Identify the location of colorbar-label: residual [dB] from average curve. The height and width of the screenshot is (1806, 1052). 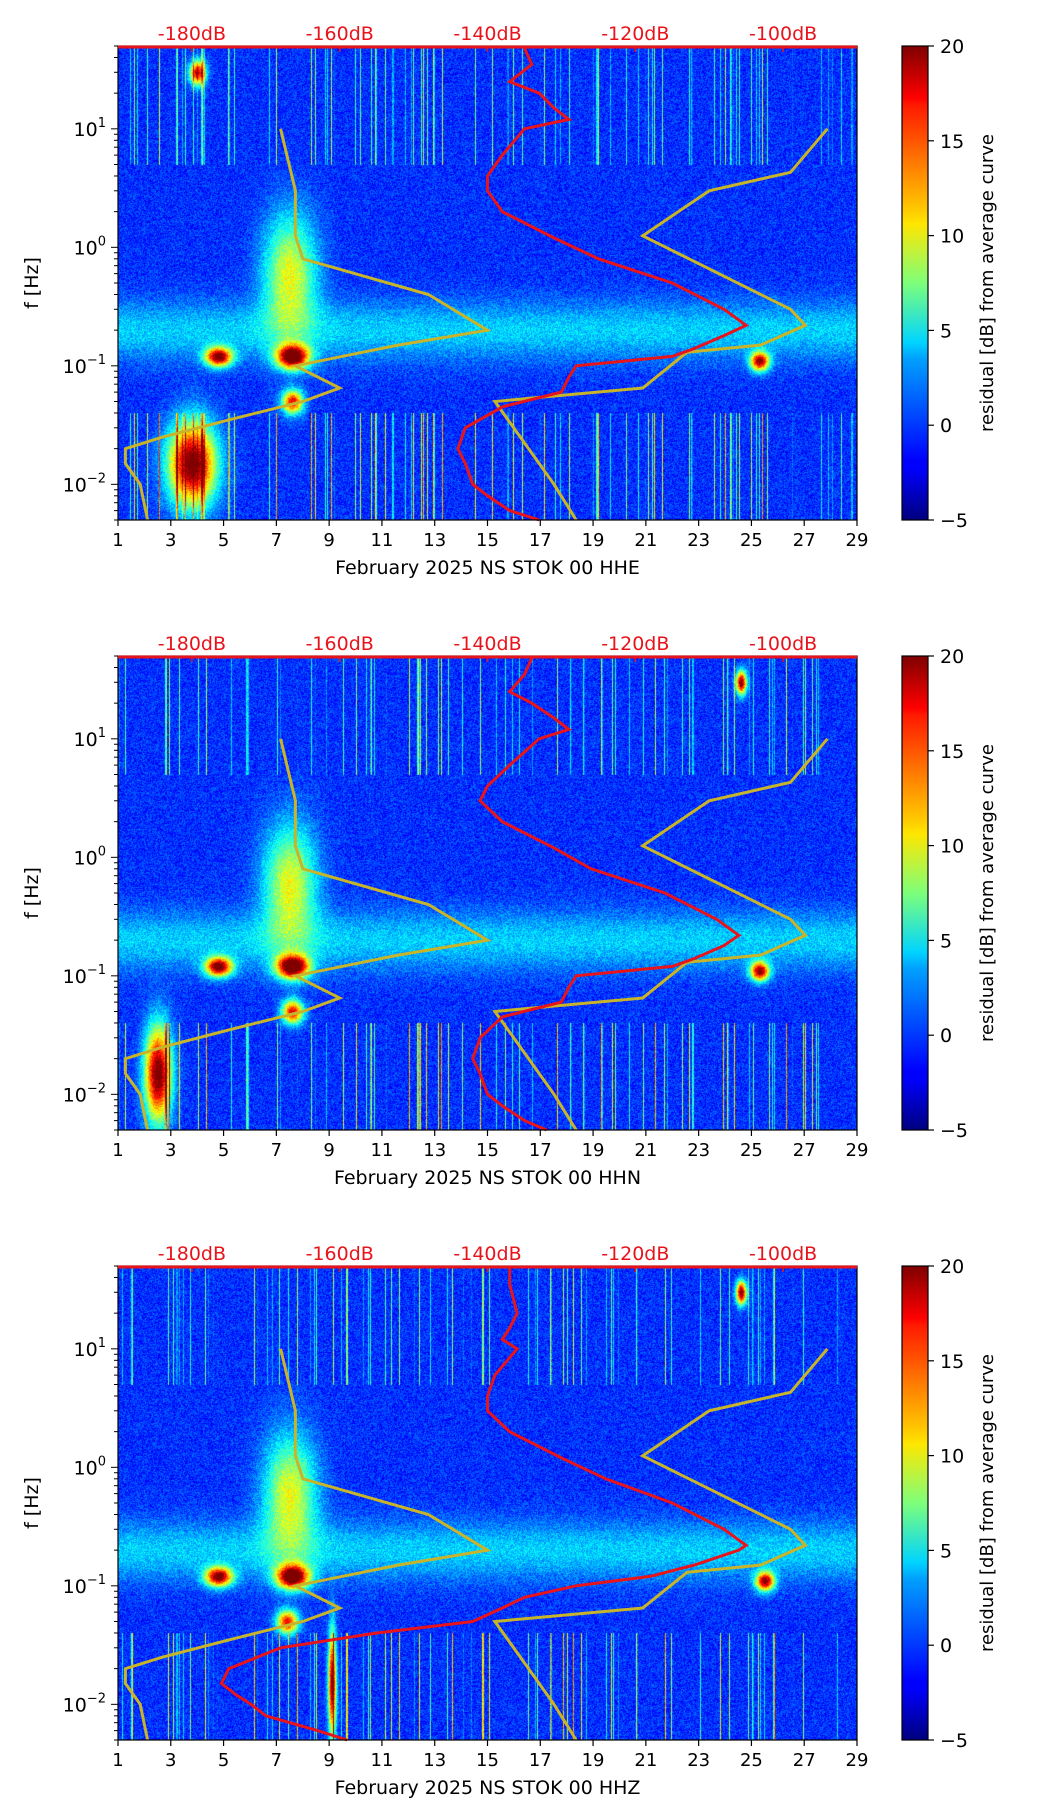
(987, 893).